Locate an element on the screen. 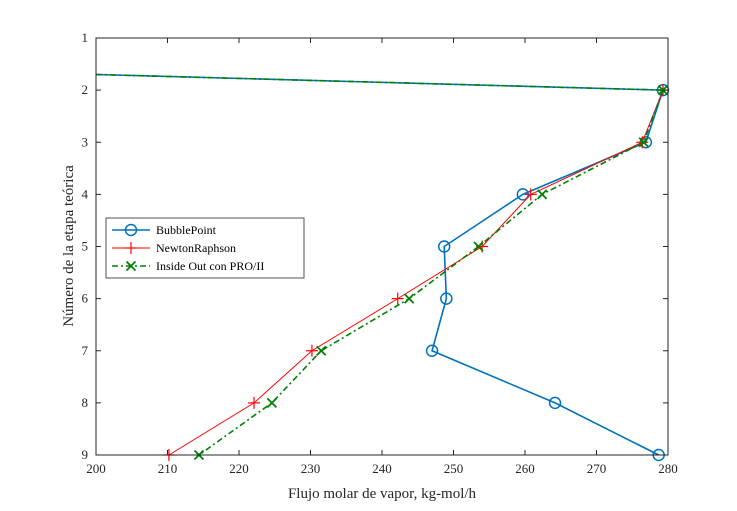 This screenshot has width=737, height=511. x-tick-label: 210 is located at coordinates (168, 468).